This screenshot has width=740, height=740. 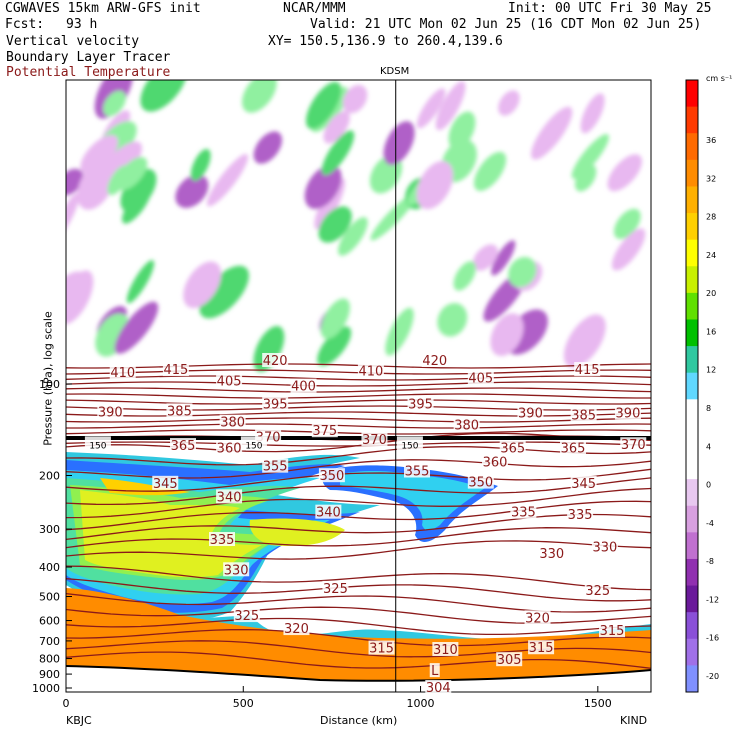 I want to click on x-tick-label: 0, so click(x=66, y=703).